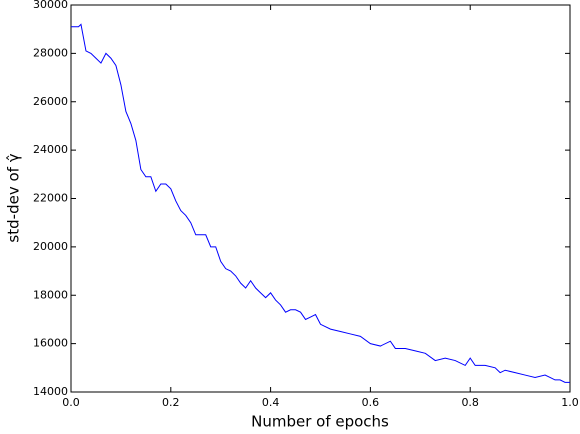 This screenshot has height=434, width=580. I want to click on x-axis-label: Number of epochs, so click(320, 422).